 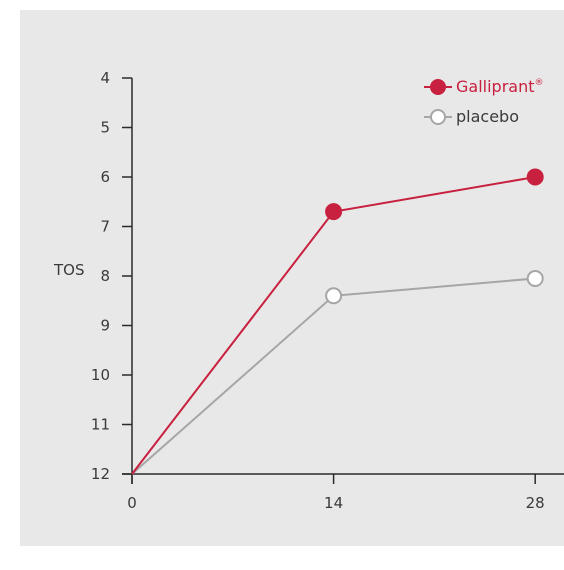 What do you see at coordinates (495, 86) in the screenshot?
I see `legend-label-galliprant: Galliprant` at bounding box center [495, 86].